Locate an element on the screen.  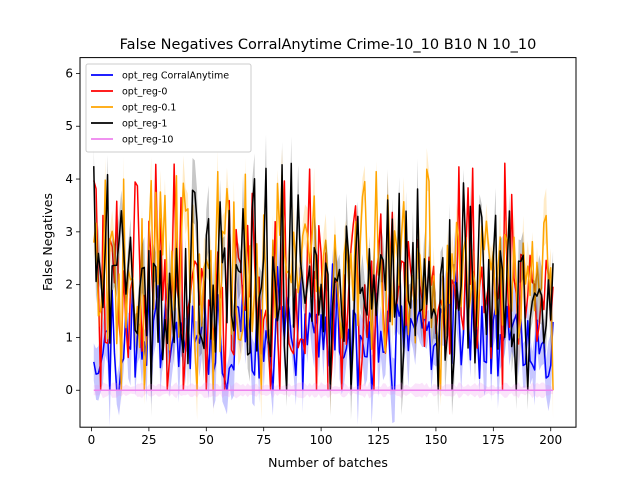
legend-label: opt_reg CorralAnytime is located at coordinates (175, 76).